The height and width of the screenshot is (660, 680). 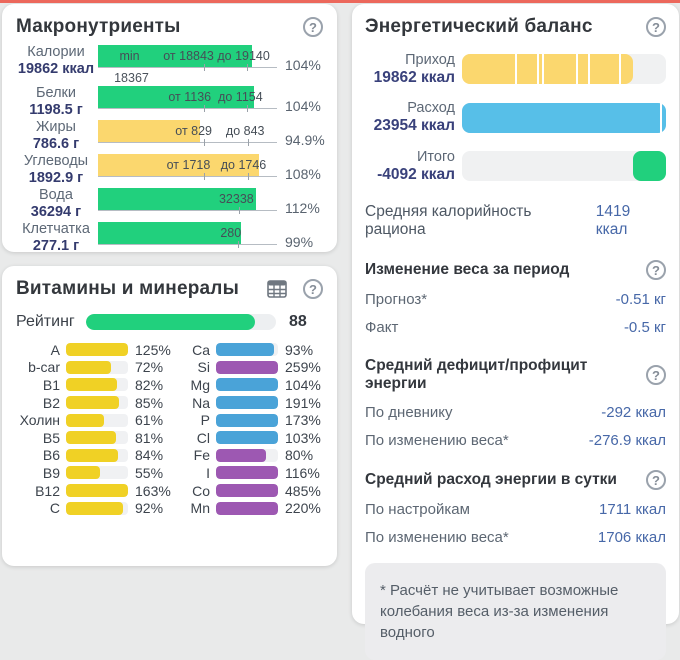 What do you see at coordinates (515, 412) in the screenshot?
I see `stat-row: По дневнику -292 ккал` at bounding box center [515, 412].